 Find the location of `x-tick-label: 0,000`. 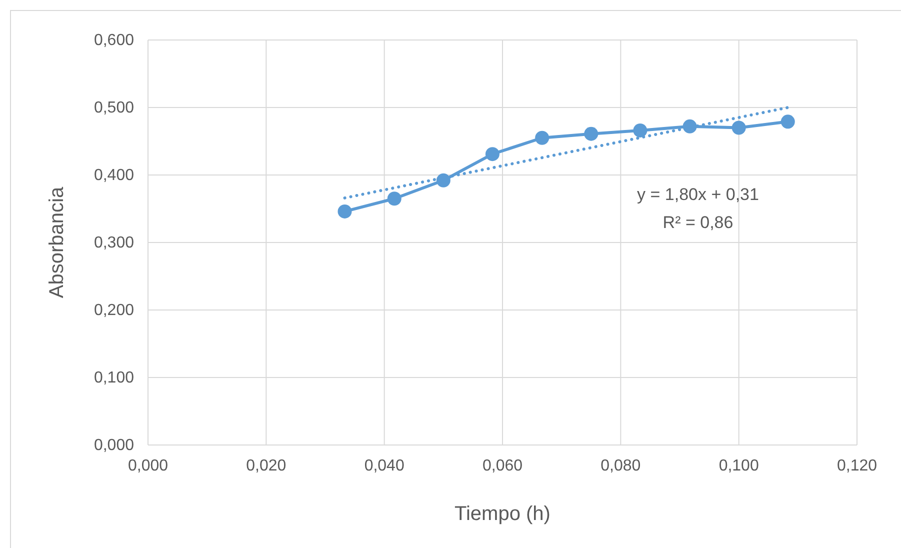

x-tick-label: 0,000 is located at coordinates (148, 465).